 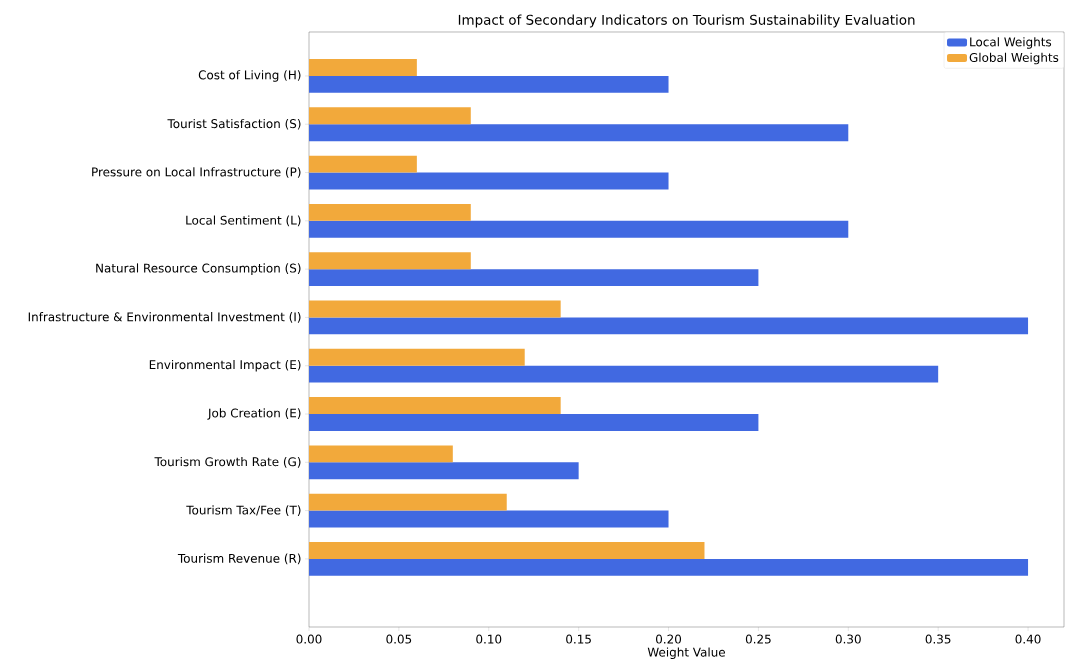 What do you see at coordinates (1014, 58) in the screenshot?
I see `legend-label: Global Weights` at bounding box center [1014, 58].